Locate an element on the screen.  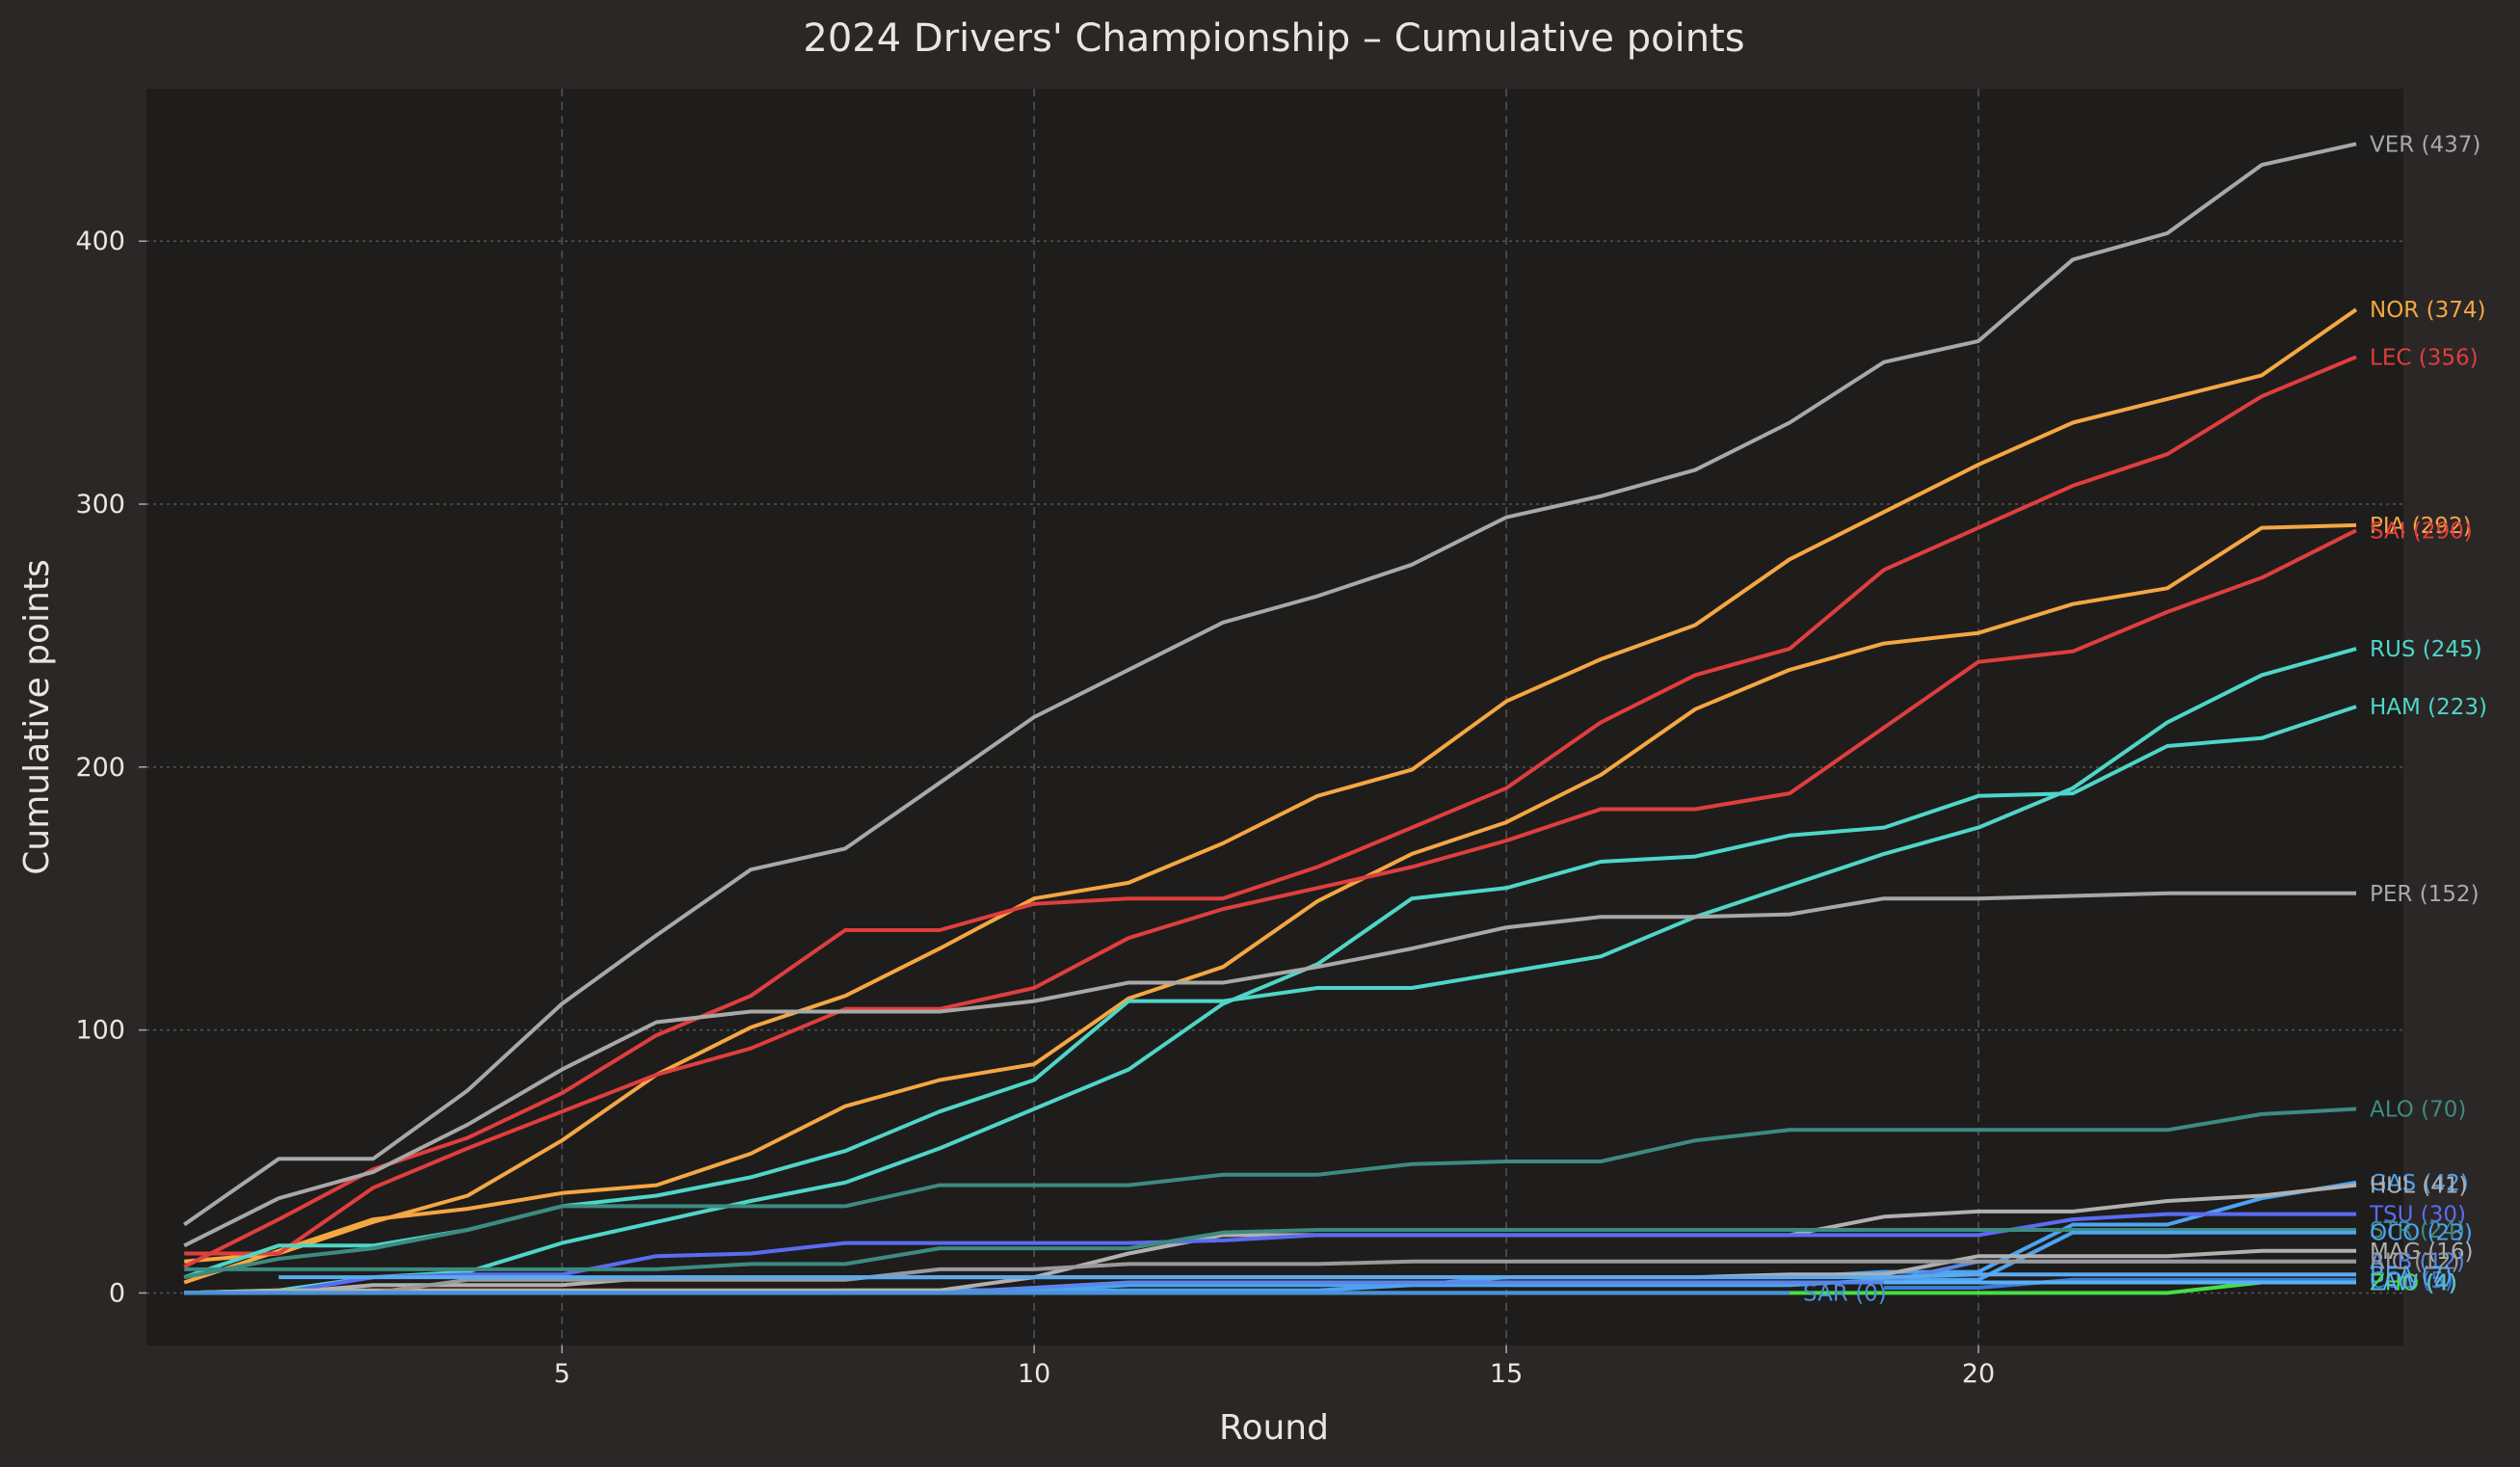
y-tick-label: 300 is located at coordinates (100, 505).